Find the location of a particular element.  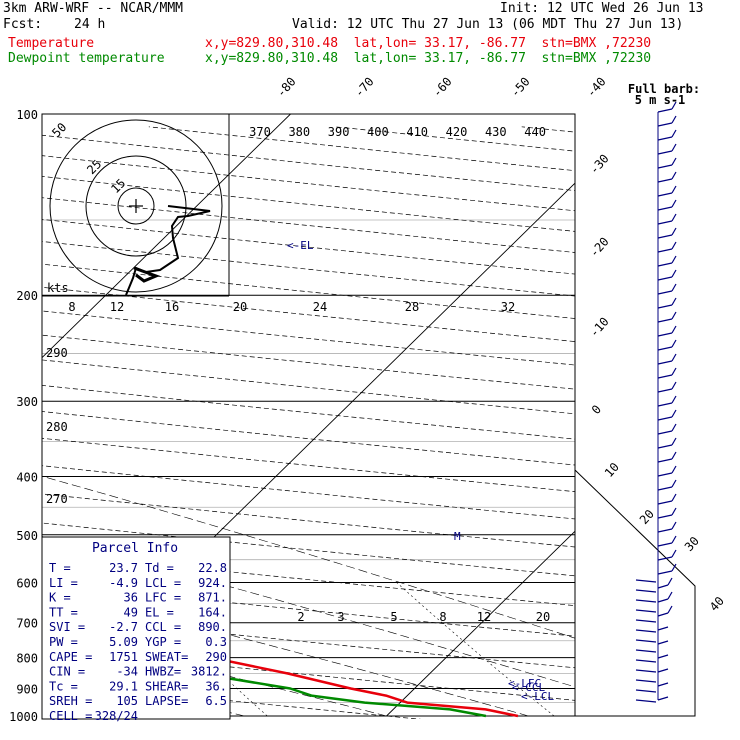

isotherm-line is located at coordinates (480, 623).